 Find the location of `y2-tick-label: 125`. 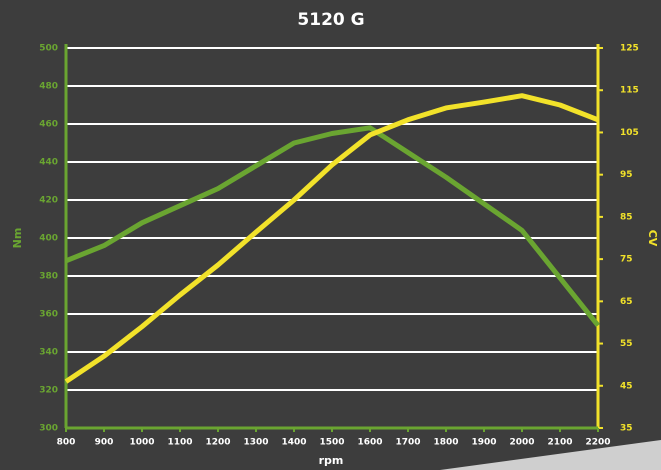

y2-tick-label: 125 is located at coordinates (629, 49).